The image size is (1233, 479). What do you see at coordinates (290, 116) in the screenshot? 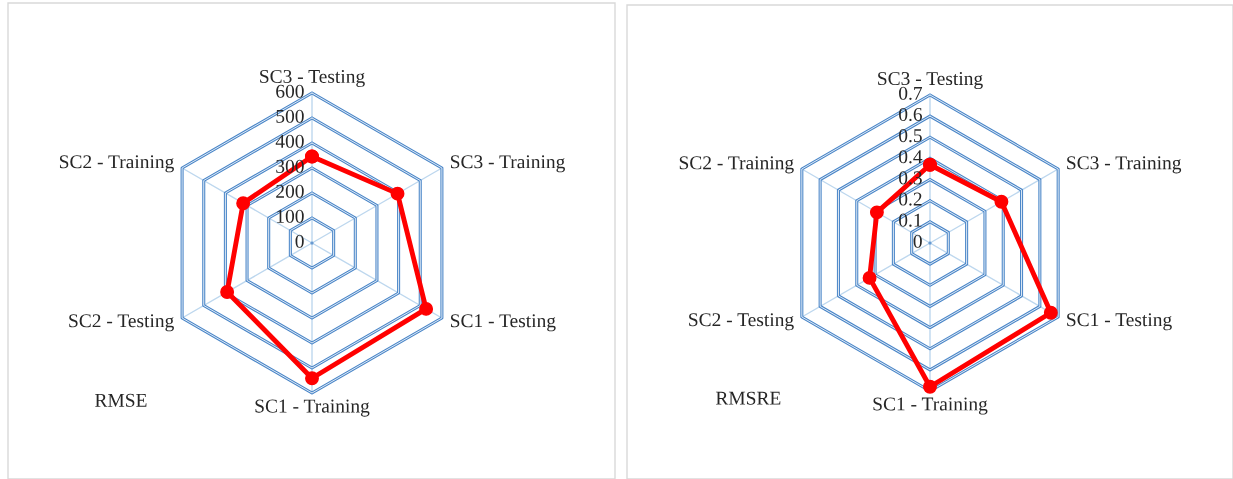
I see `y-tick-label: 500` at bounding box center [290, 116].